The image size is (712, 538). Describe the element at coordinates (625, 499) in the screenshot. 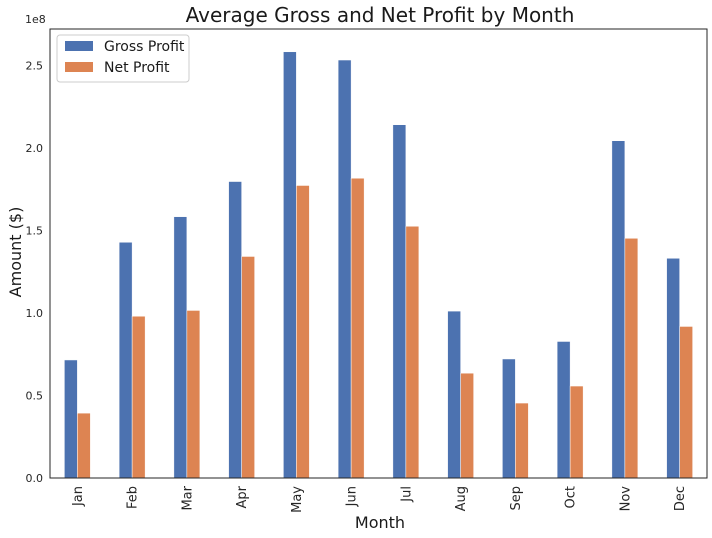

I see `x-tick-label-nov: Nov` at that location.